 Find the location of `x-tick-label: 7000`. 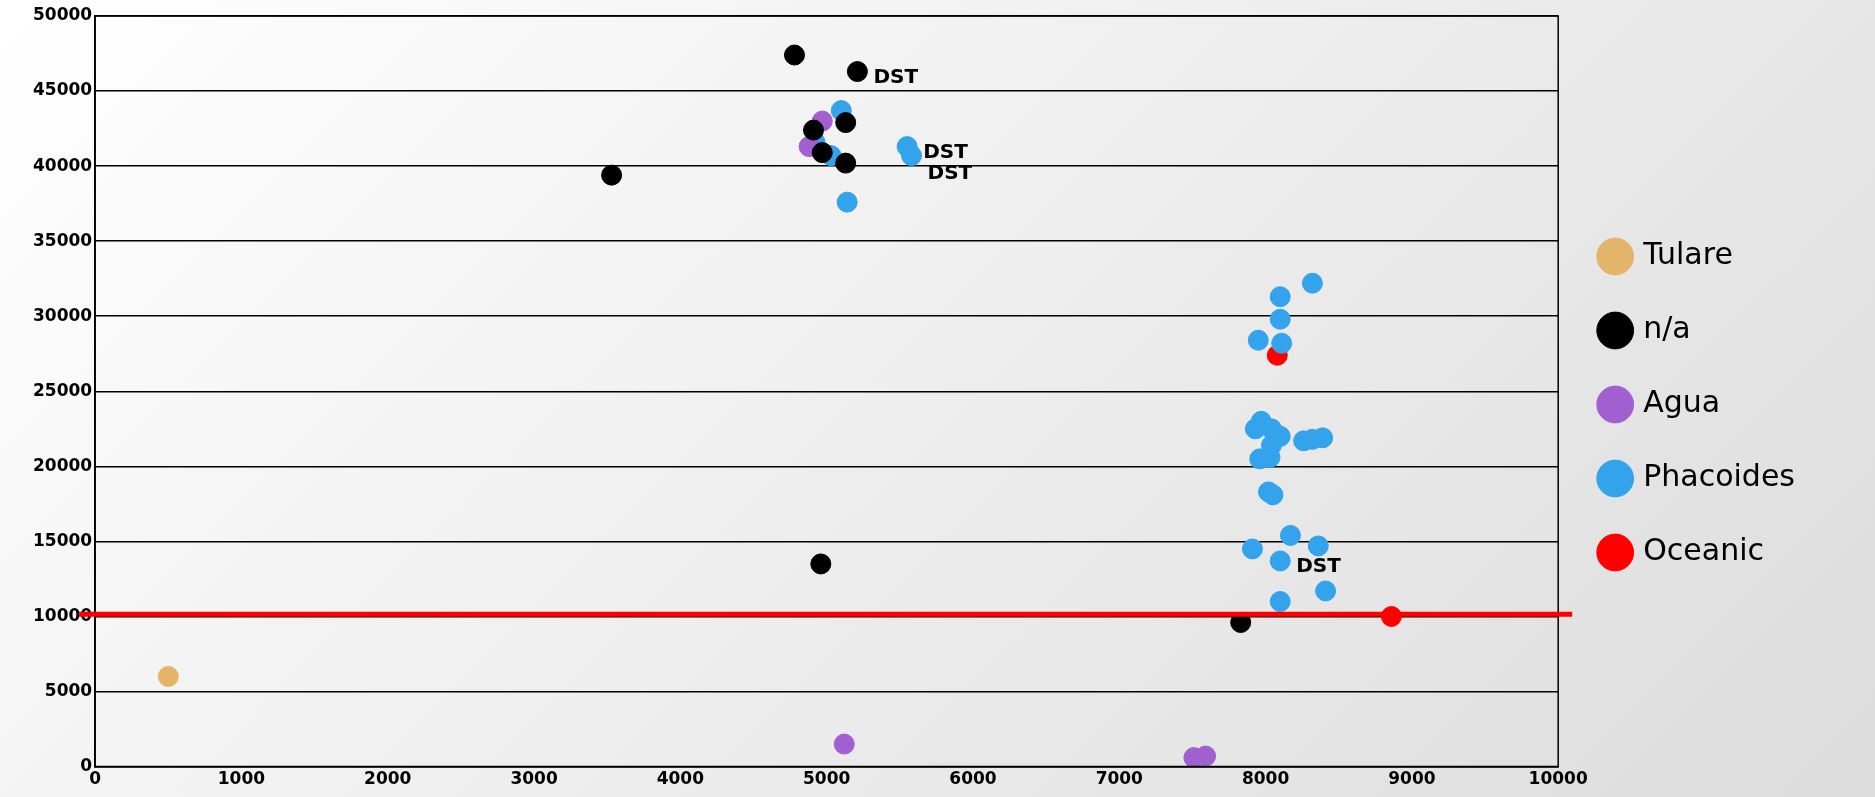

x-tick-label: 7000 is located at coordinates (1119, 778).